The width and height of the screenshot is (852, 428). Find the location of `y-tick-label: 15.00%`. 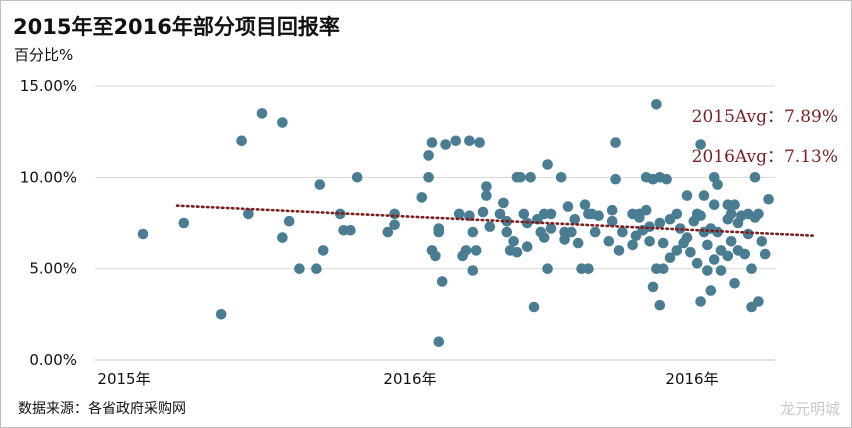

y-tick-label: 15.00% is located at coordinates (48, 86).